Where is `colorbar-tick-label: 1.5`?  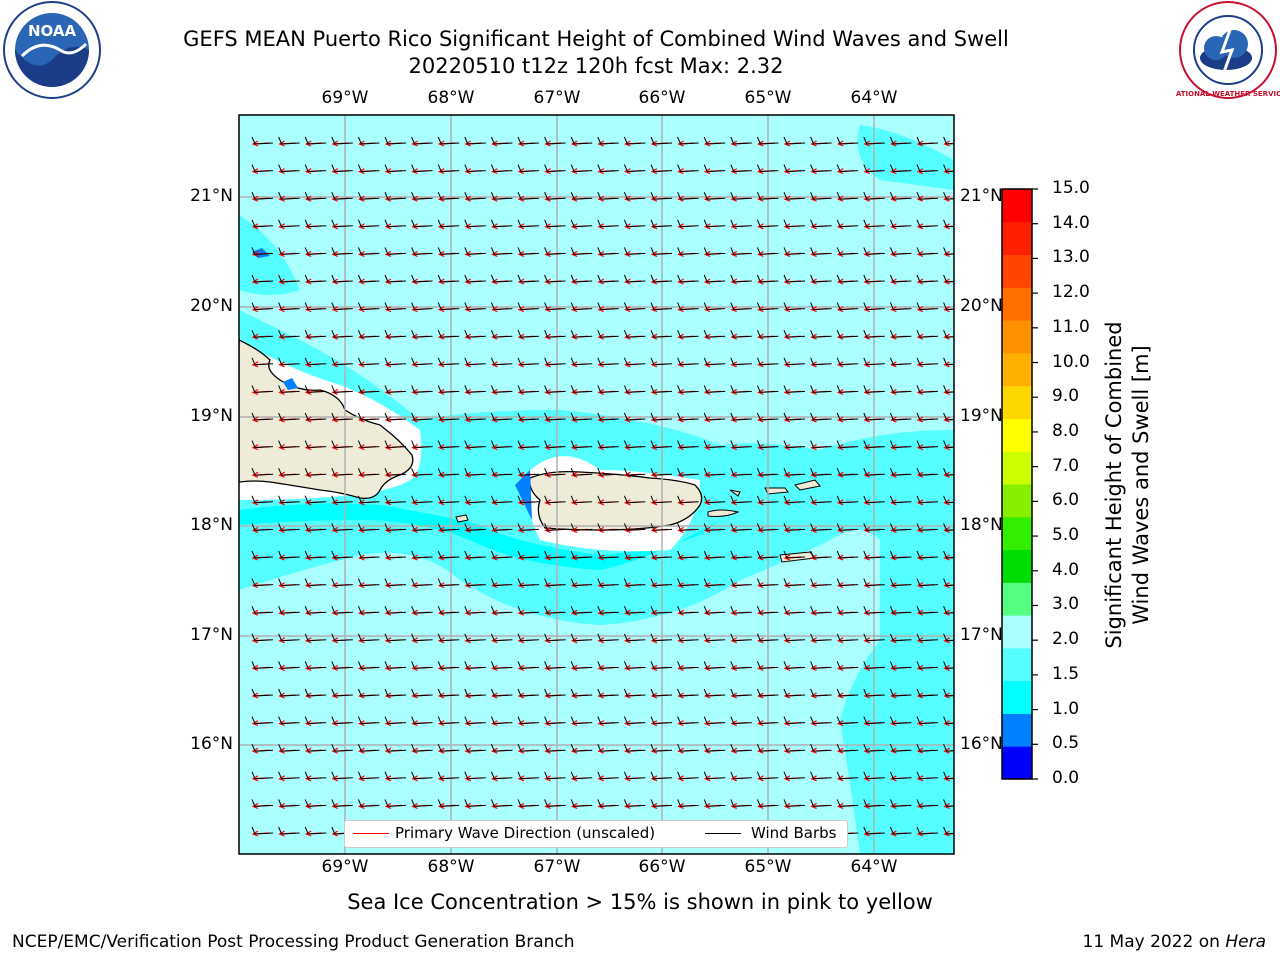 colorbar-tick-label: 1.5 is located at coordinates (1066, 673).